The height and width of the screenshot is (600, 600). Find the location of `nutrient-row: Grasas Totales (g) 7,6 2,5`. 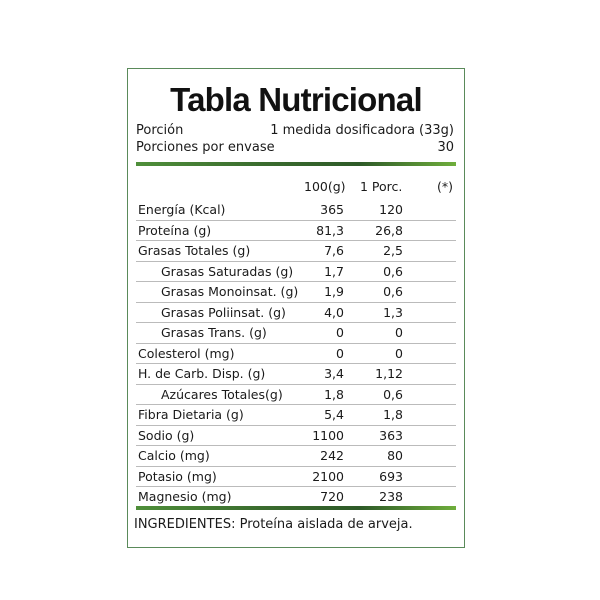

nutrient-row: Grasas Totales (g) 7,6 2,5 is located at coordinates (296, 251).